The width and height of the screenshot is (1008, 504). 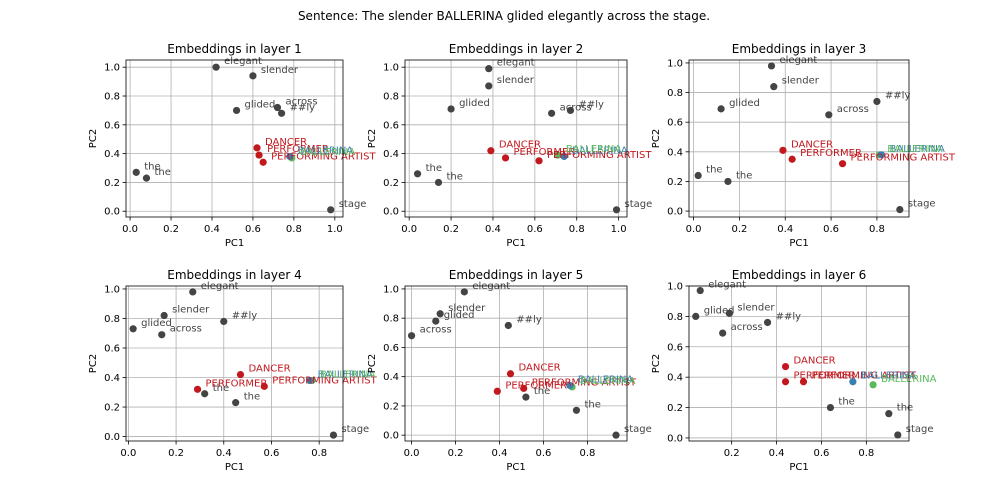 I want to click on chart-title: Embeddings in layer 1, so click(x=234, y=49).